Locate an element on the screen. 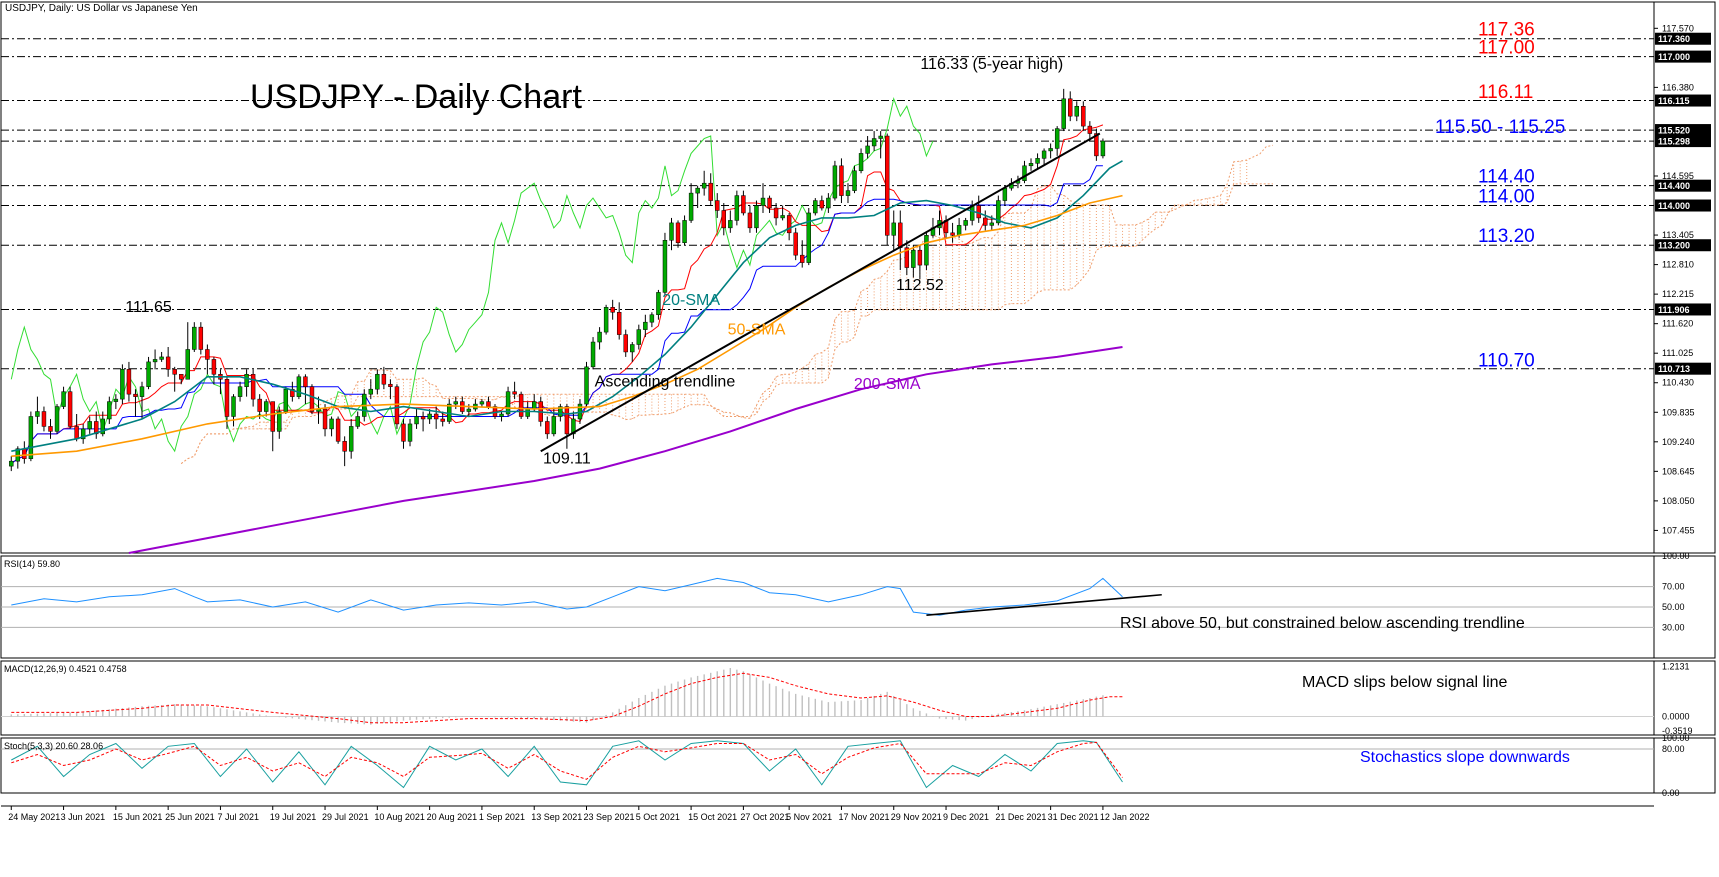  macd-panel-label: MACD(12,26,9) 0.4521 0.4758 is located at coordinates (65, 669).